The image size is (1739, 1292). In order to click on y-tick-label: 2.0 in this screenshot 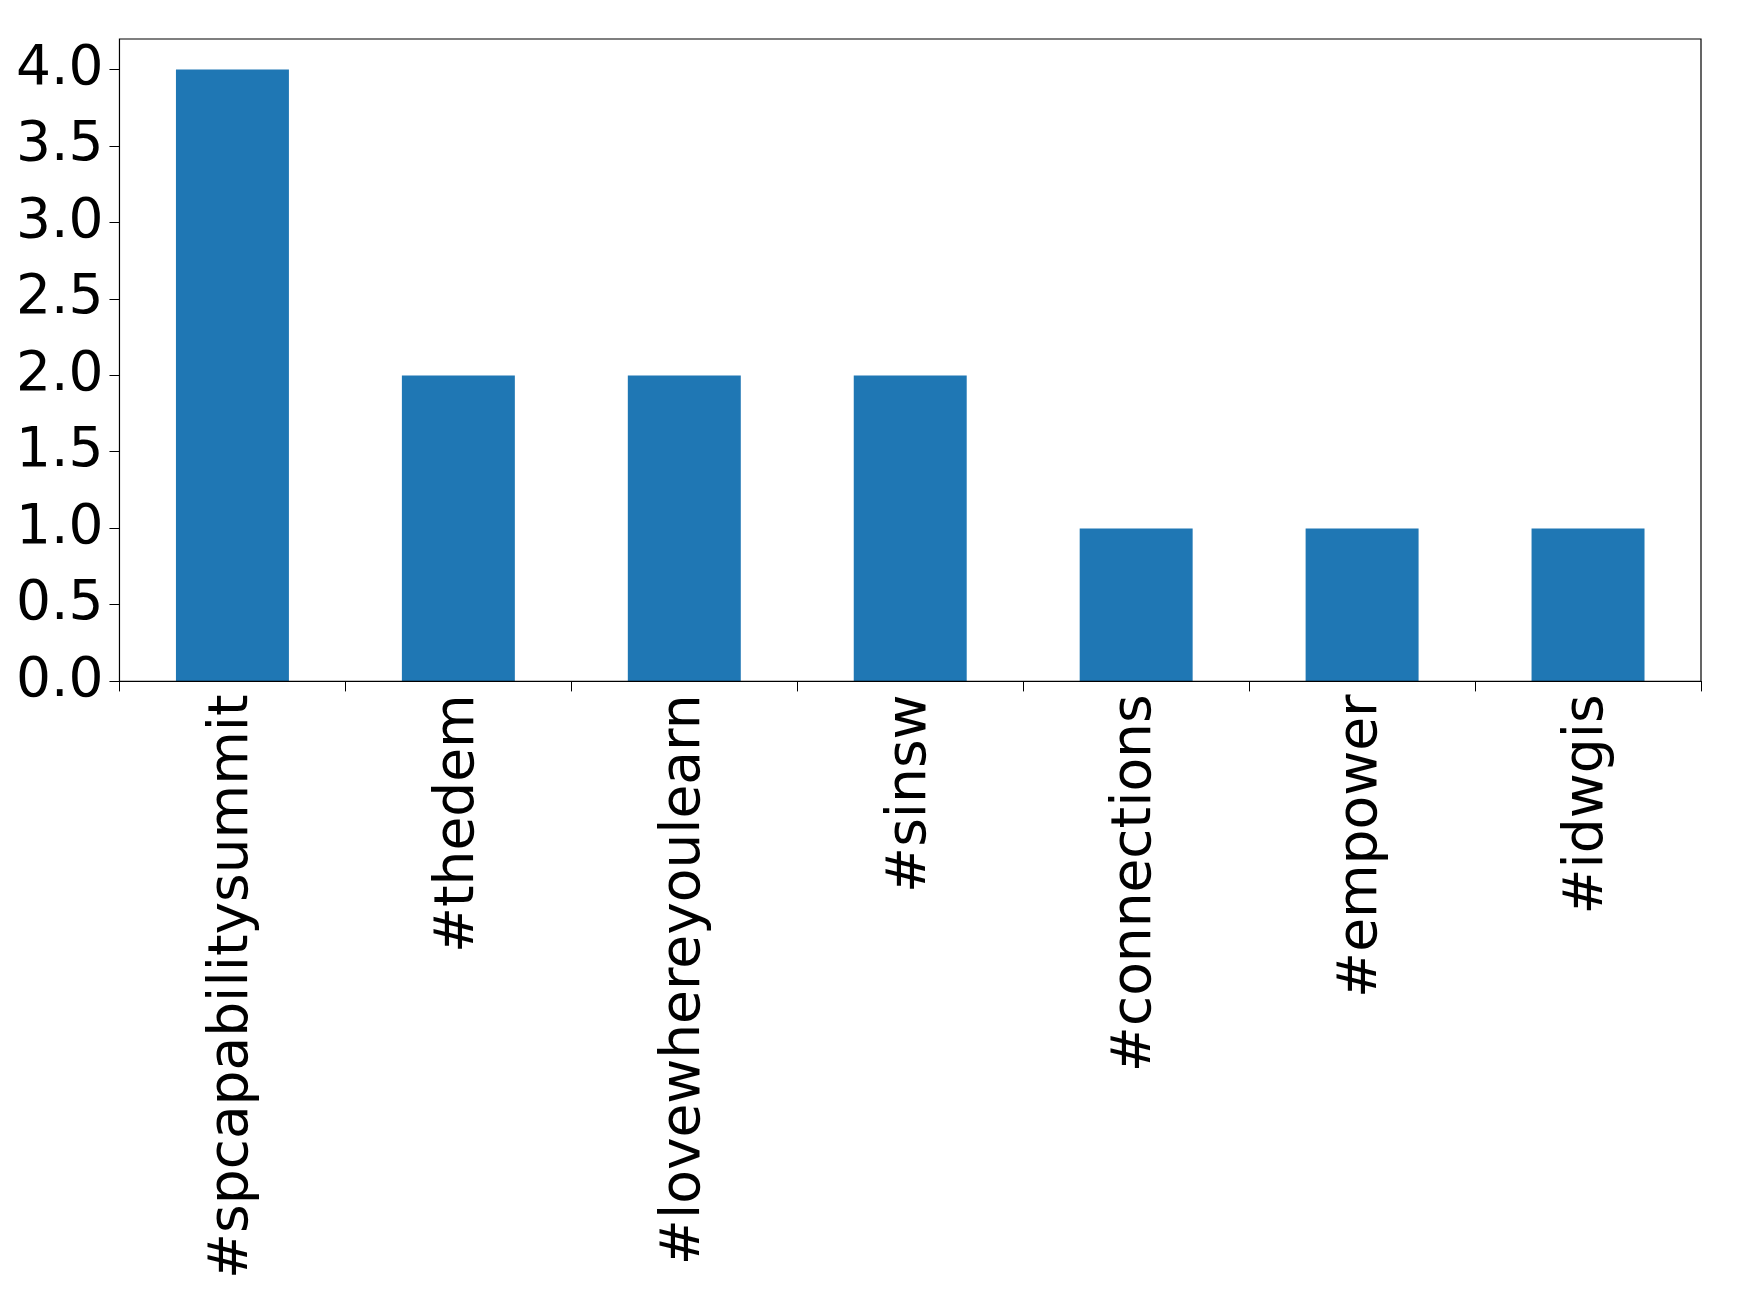, I will do `click(60, 370)`.